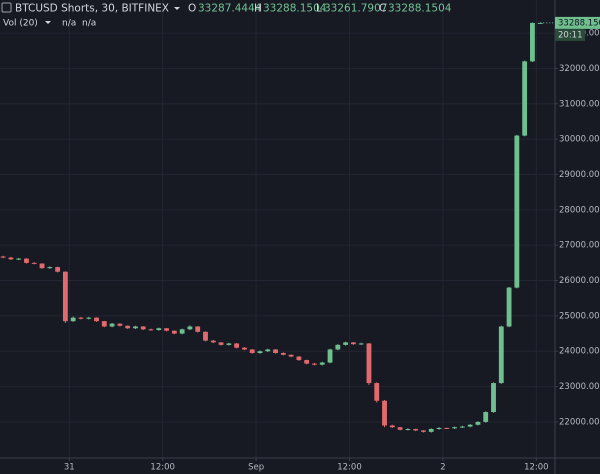 This screenshot has width=600, height=474. I want to click on price-badge: 33288.1504 20:11, so click(570, 28).